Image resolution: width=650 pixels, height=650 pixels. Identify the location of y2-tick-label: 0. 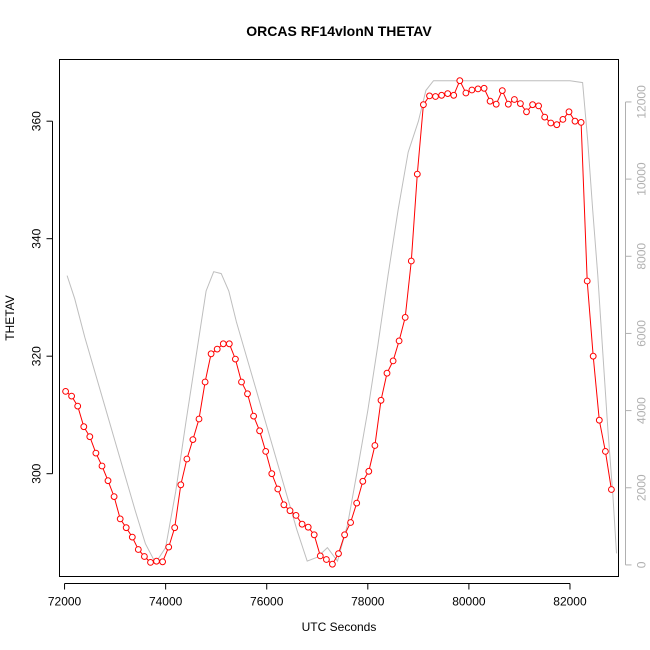
(642, 564).